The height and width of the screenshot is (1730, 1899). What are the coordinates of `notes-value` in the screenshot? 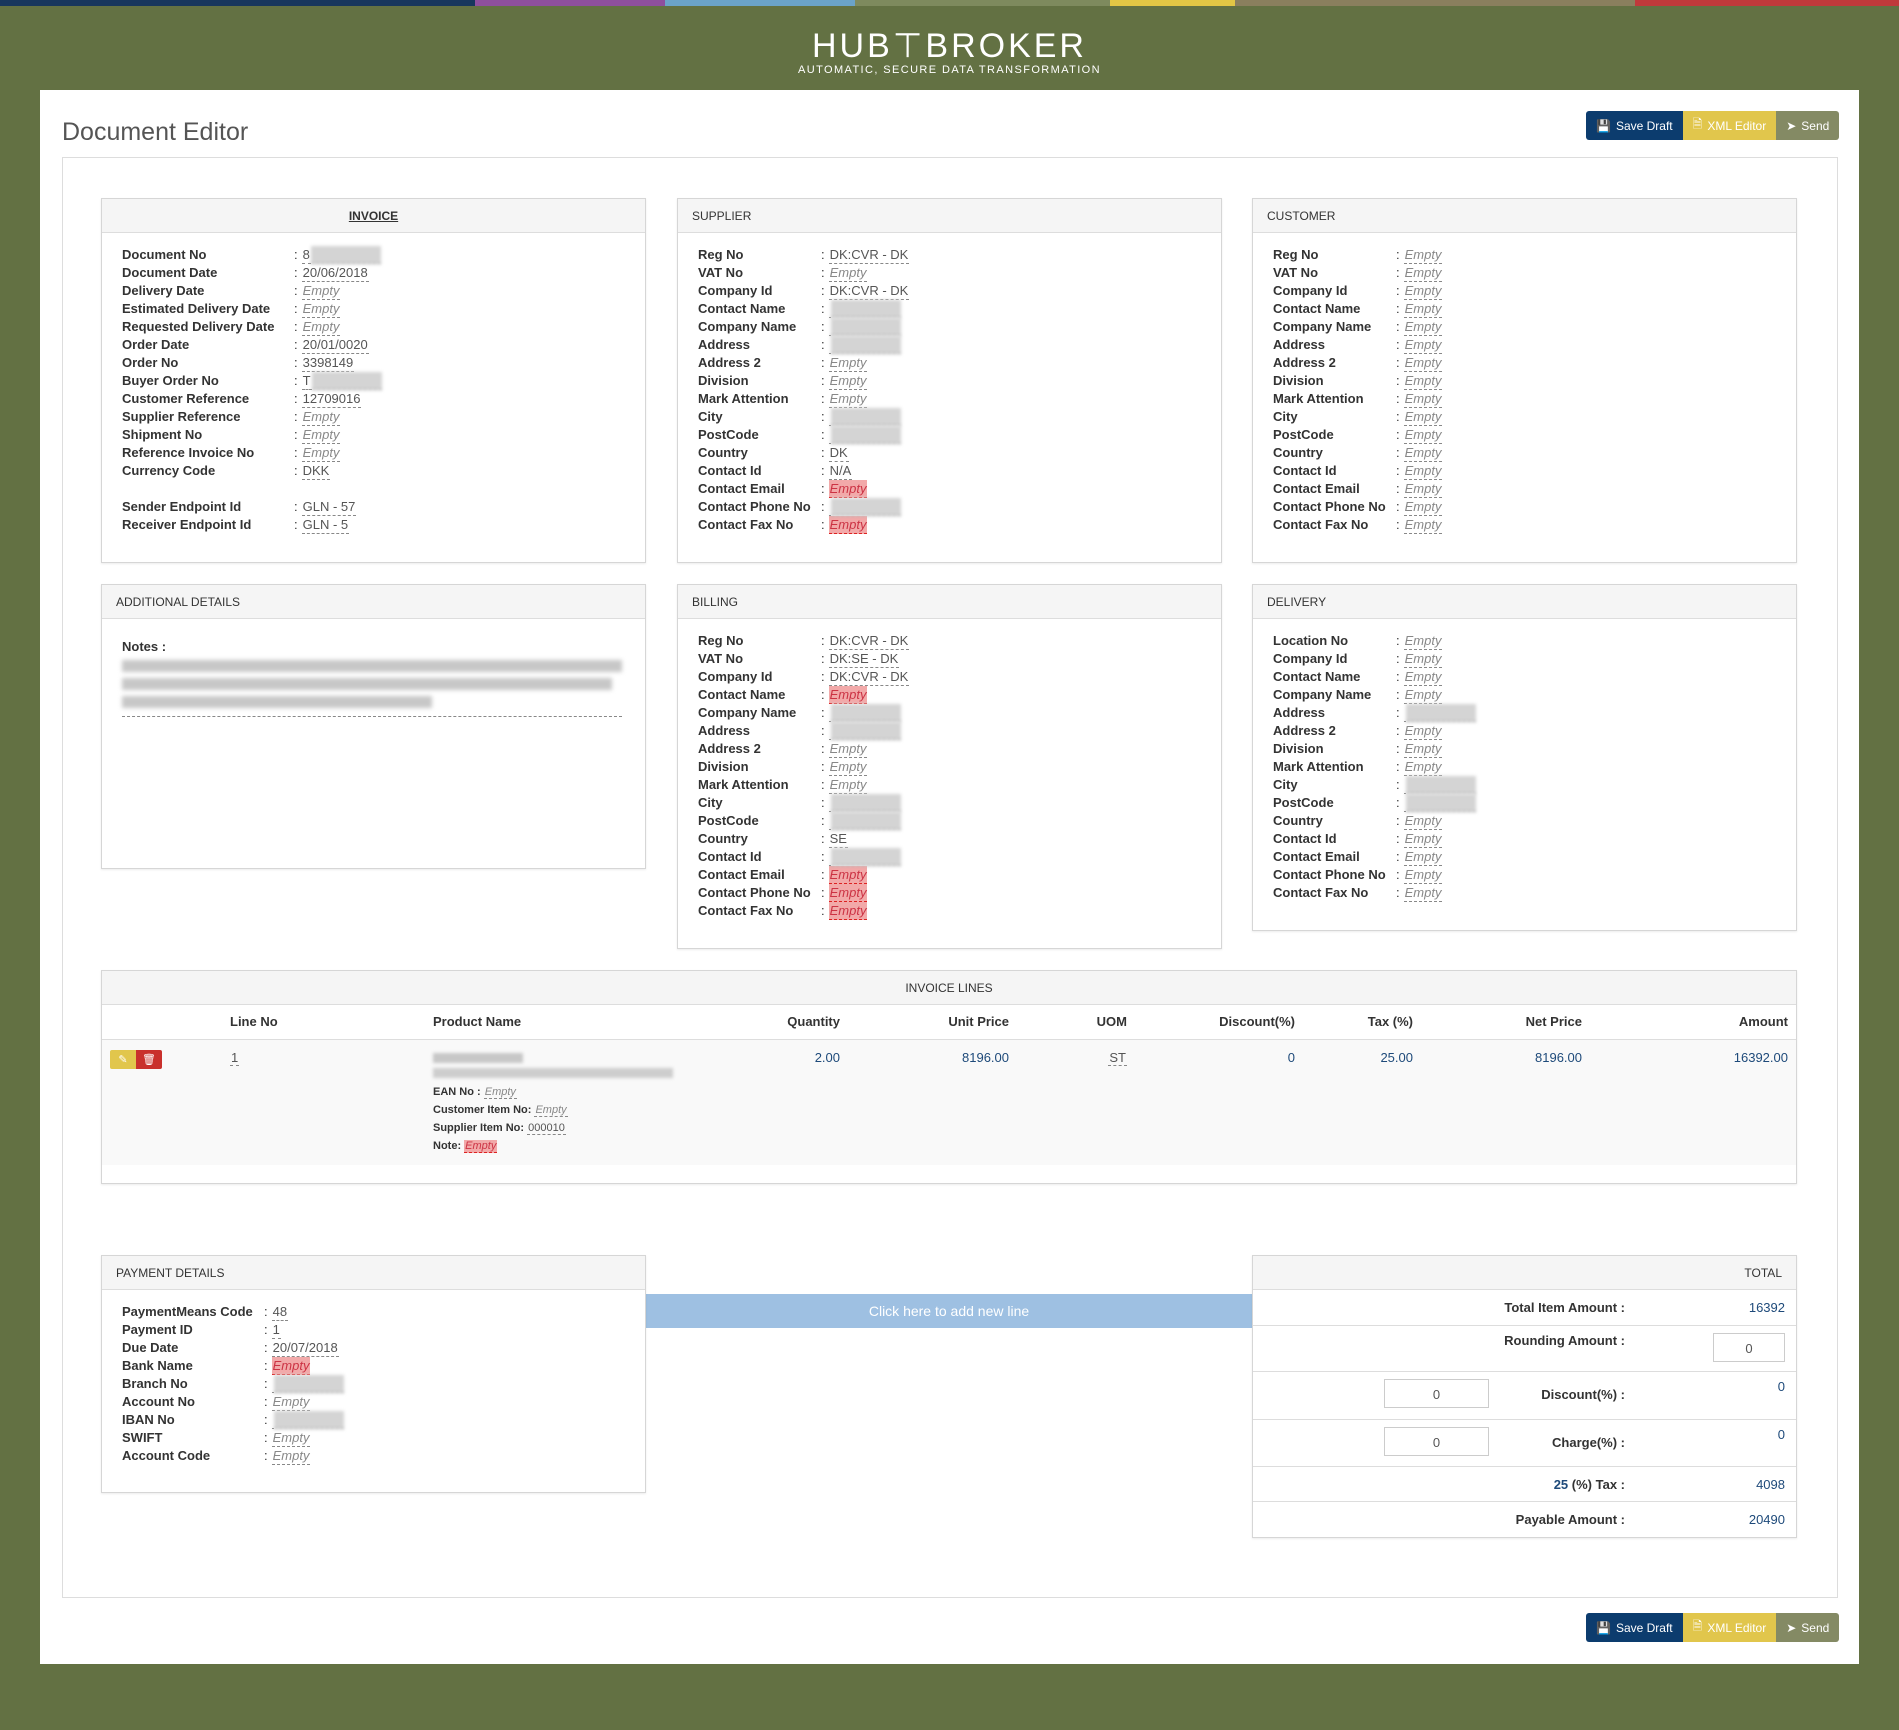 It's located at (372, 688).